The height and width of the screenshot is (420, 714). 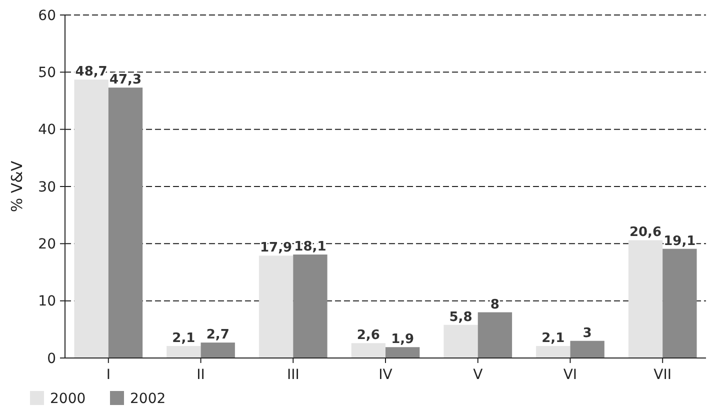 What do you see at coordinates (310, 247) in the screenshot?
I see `data-label: 18,1` at bounding box center [310, 247].